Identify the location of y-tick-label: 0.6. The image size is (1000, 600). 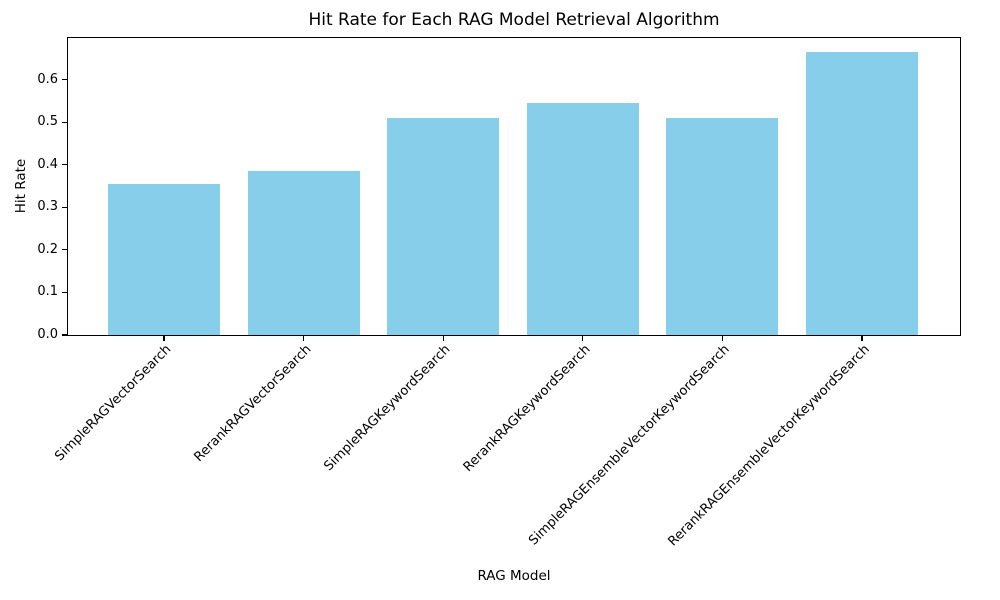
(47, 79).